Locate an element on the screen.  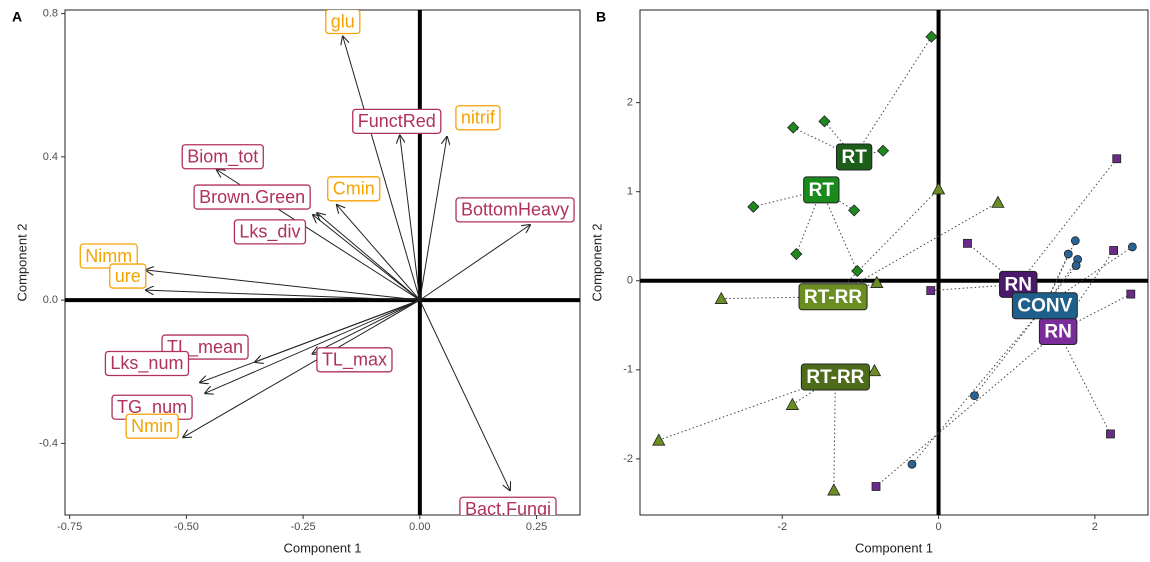
y-tick-label: 0.8 is located at coordinates (50, 13).